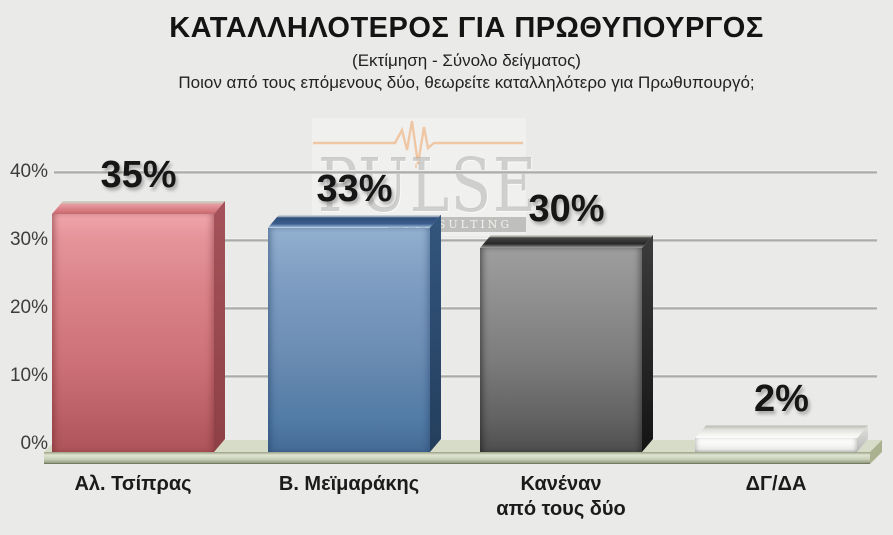 The image size is (893, 535). Describe the element at coordinates (862, 438) in the screenshot. I see `bar-side-face-white` at that location.